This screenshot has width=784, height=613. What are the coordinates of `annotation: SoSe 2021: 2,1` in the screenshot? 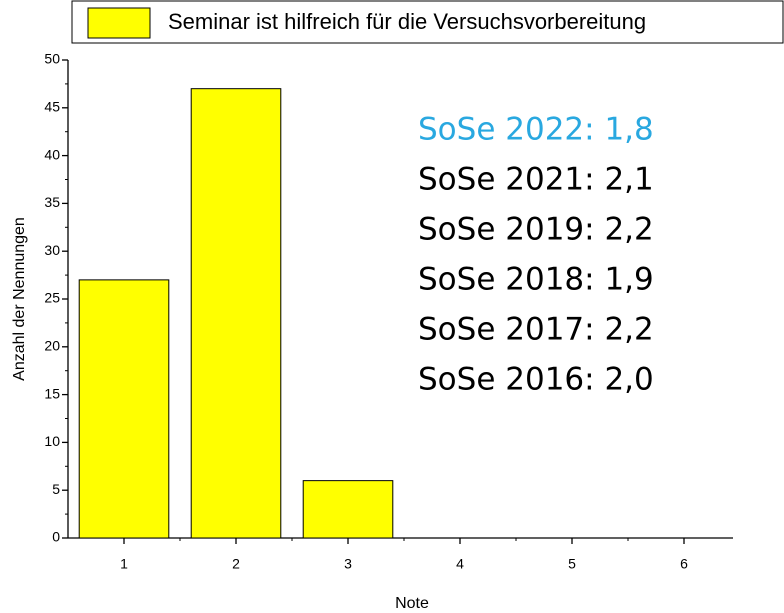 It's located at (536, 180).